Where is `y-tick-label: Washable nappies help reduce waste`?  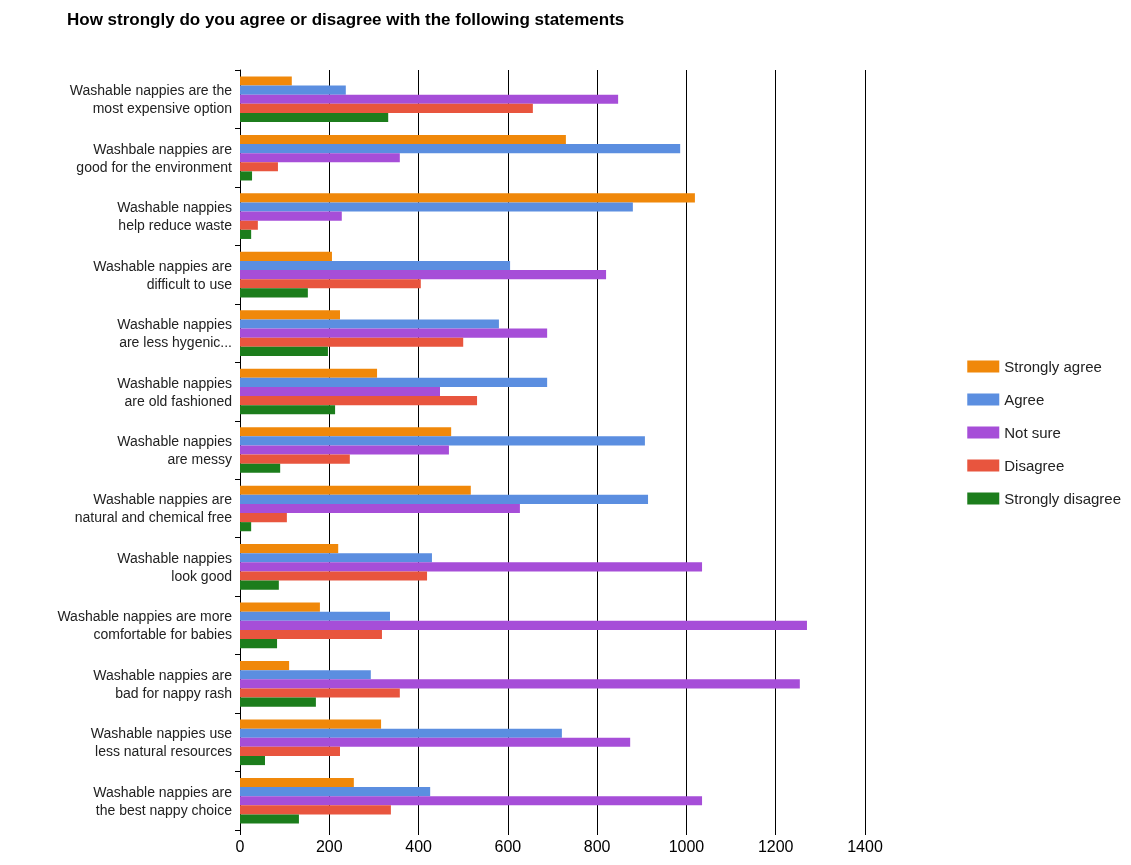
y-tick-label: Washable nappies help reduce waste is located at coordinates (175, 216).